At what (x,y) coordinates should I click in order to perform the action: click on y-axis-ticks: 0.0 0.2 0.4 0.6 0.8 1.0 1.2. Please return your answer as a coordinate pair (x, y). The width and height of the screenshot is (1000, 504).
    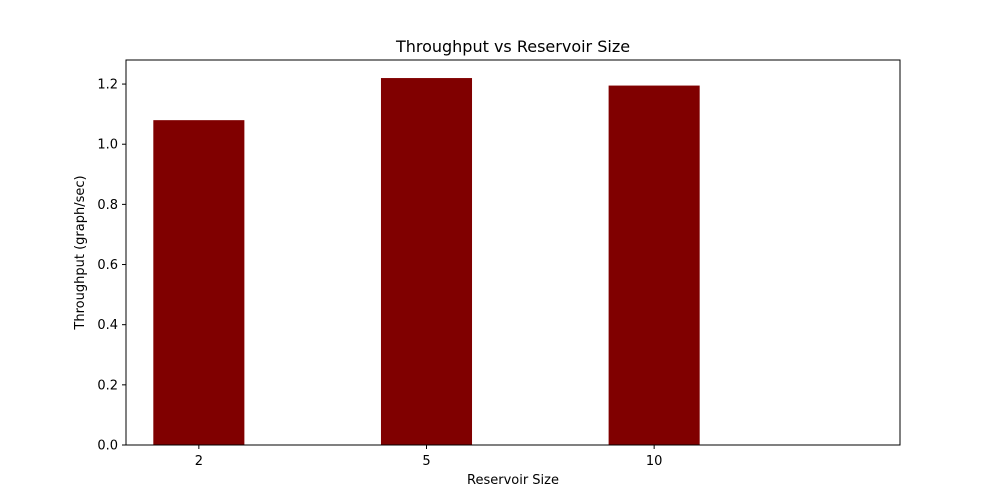
    Looking at the image, I should click on (111, 266).